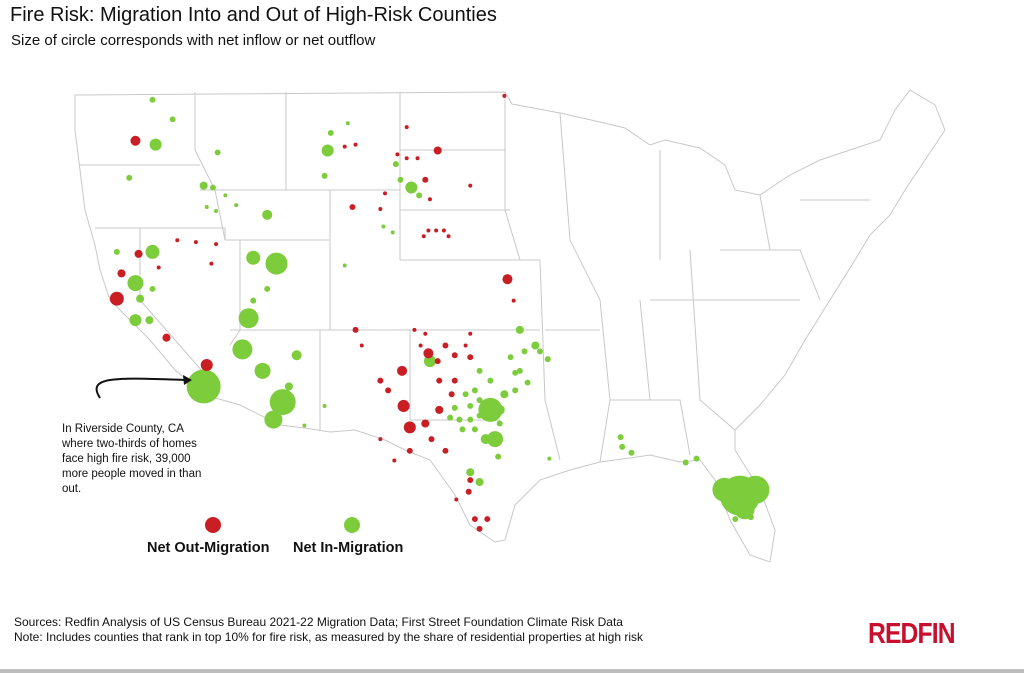 The image size is (1024, 673). I want to click on bottom-bar, so click(512, 671).